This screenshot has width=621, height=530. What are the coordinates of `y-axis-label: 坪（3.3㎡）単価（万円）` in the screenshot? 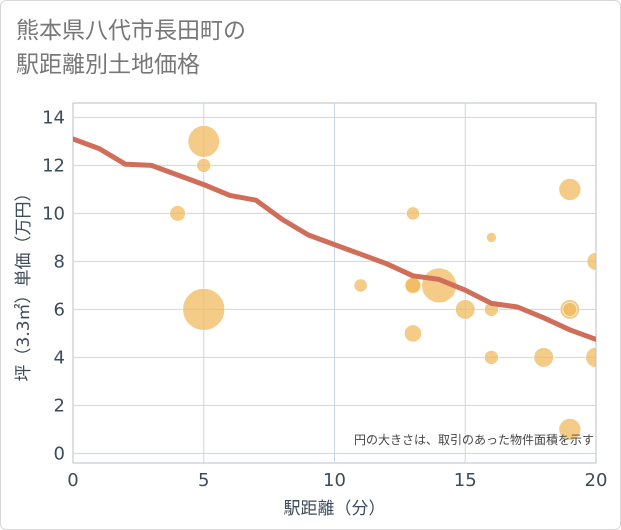 It's located at (24, 282).